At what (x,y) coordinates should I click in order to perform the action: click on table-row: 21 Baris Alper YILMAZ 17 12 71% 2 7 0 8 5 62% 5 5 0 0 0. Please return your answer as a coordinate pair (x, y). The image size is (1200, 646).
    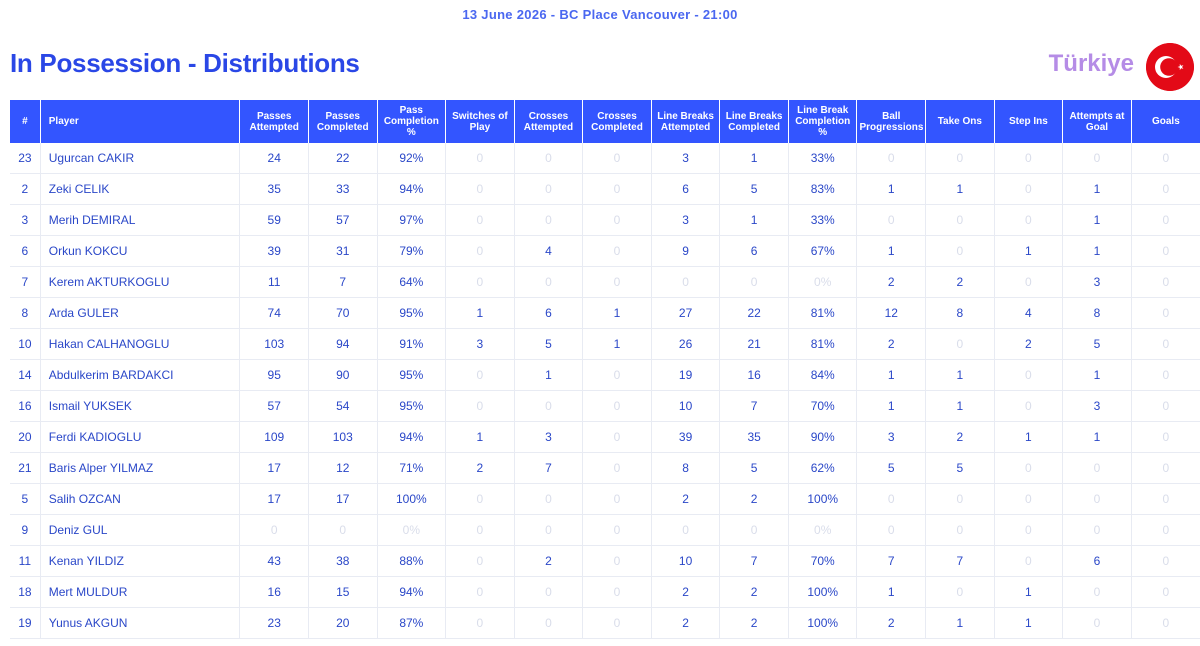
    Looking at the image, I should click on (605, 468).